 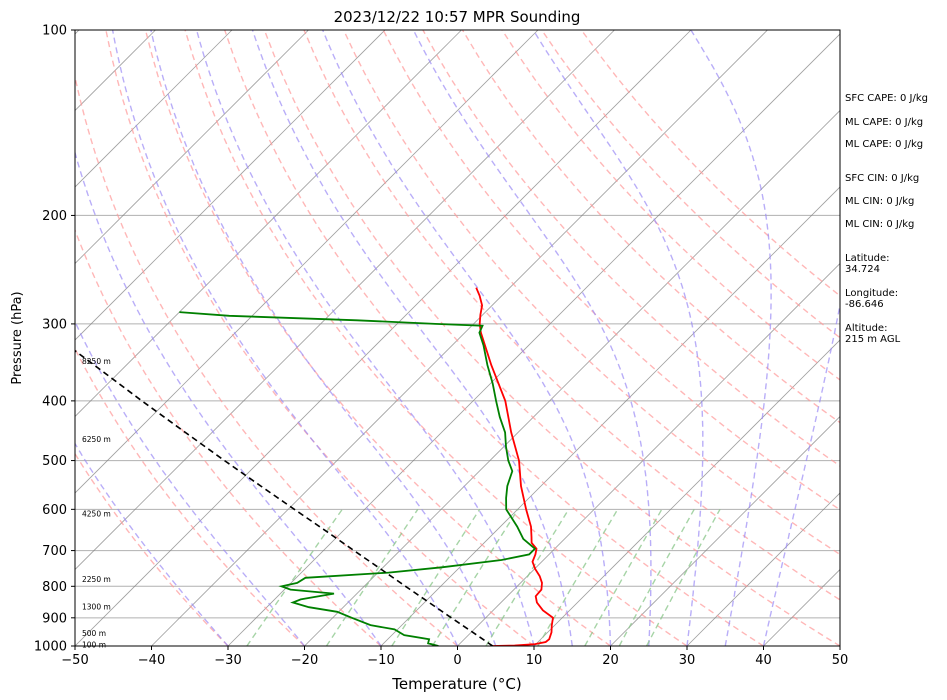 I want to click on y-tick-label: 600, so click(x=54, y=510).